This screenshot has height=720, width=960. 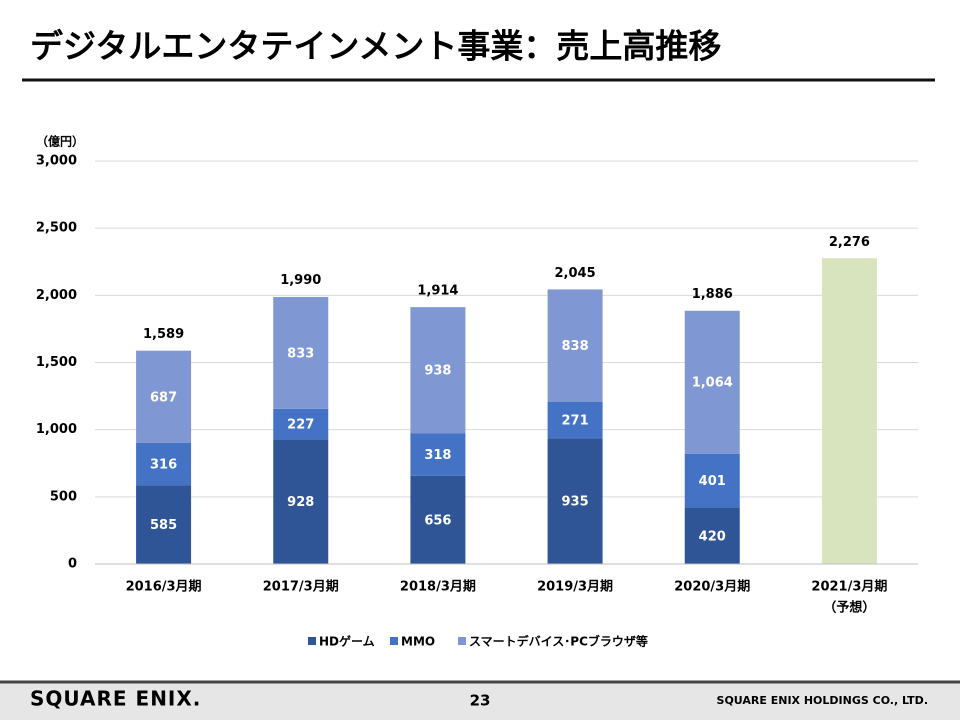 What do you see at coordinates (56, 161) in the screenshot?
I see `y-tick-label: 3,000` at bounding box center [56, 161].